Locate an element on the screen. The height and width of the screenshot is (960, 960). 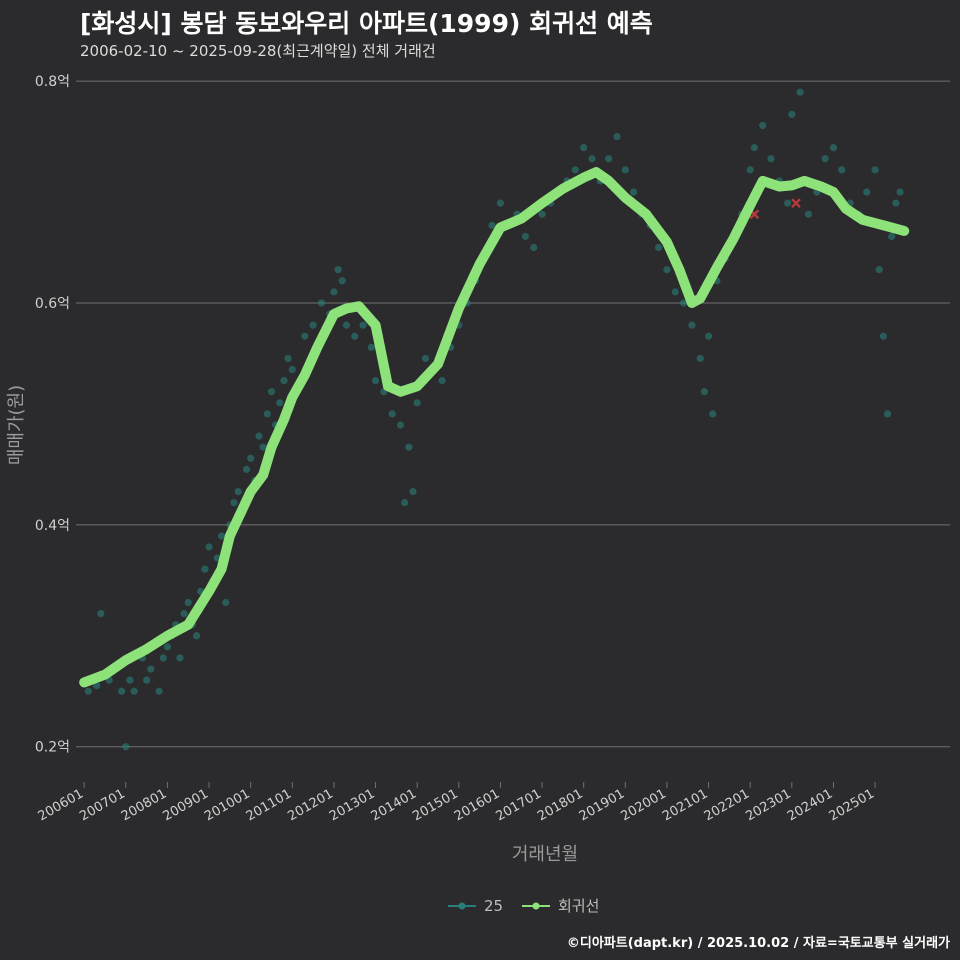
x-tick-label-8: 201401 is located at coordinates (394, 805).